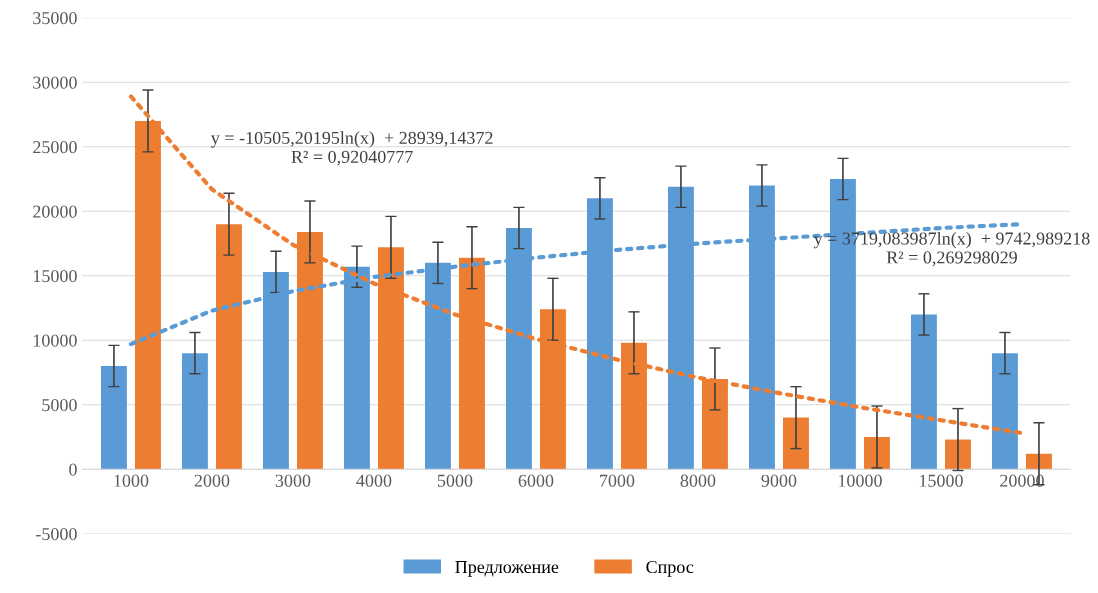  What do you see at coordinates (212, 480) in the screenshot?
I see `x-tick-label: 2000` at bounding box center [212, 480].